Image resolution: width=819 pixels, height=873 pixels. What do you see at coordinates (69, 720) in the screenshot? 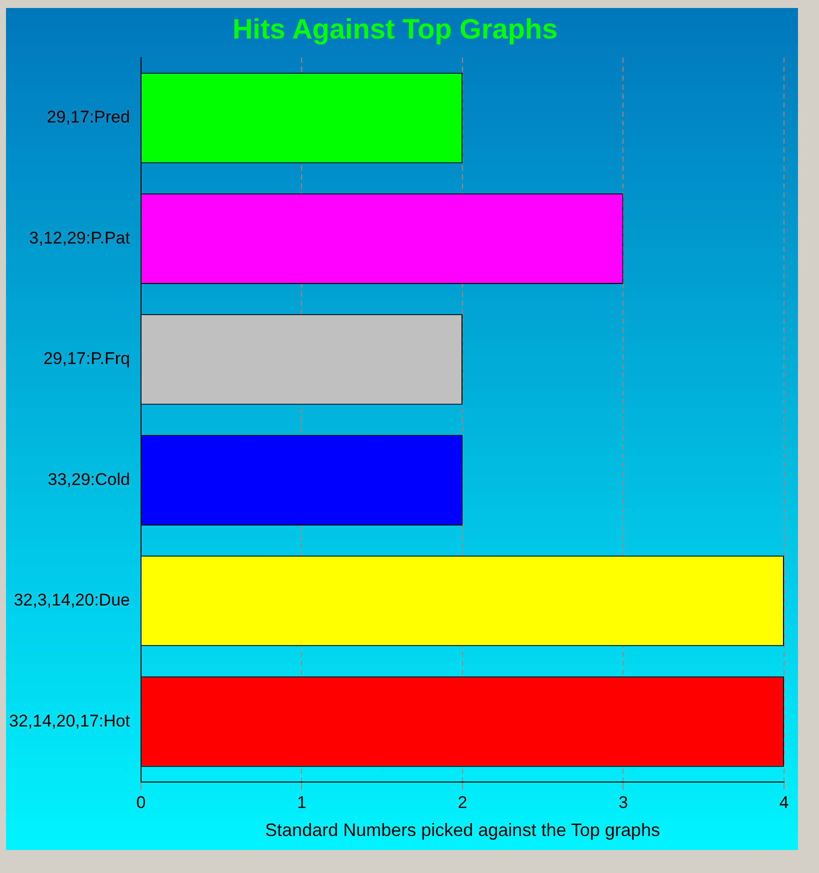
I see `y-tick-label: 32,14,20,17:Hot` at bounding box center [69, 720].